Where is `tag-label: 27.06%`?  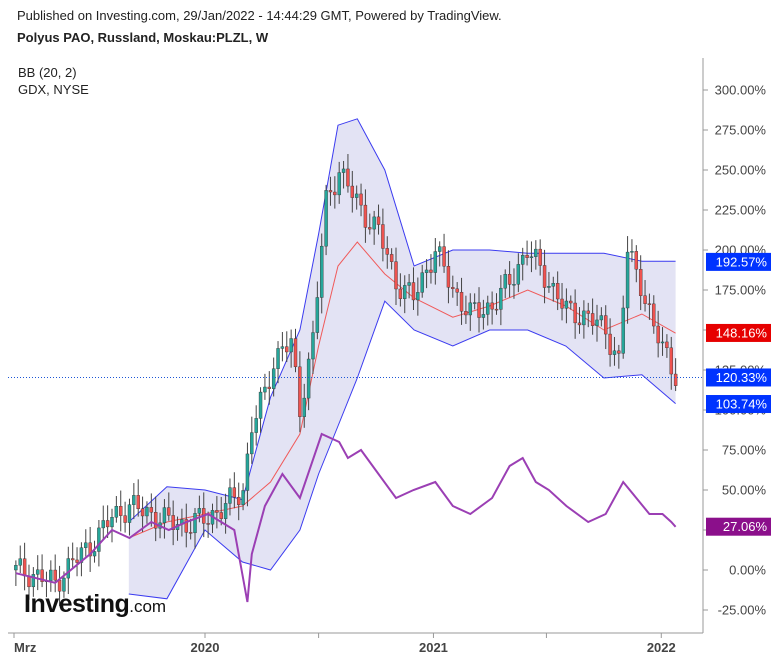
tag-label: 27.06% is located at coordinates (745, 526).